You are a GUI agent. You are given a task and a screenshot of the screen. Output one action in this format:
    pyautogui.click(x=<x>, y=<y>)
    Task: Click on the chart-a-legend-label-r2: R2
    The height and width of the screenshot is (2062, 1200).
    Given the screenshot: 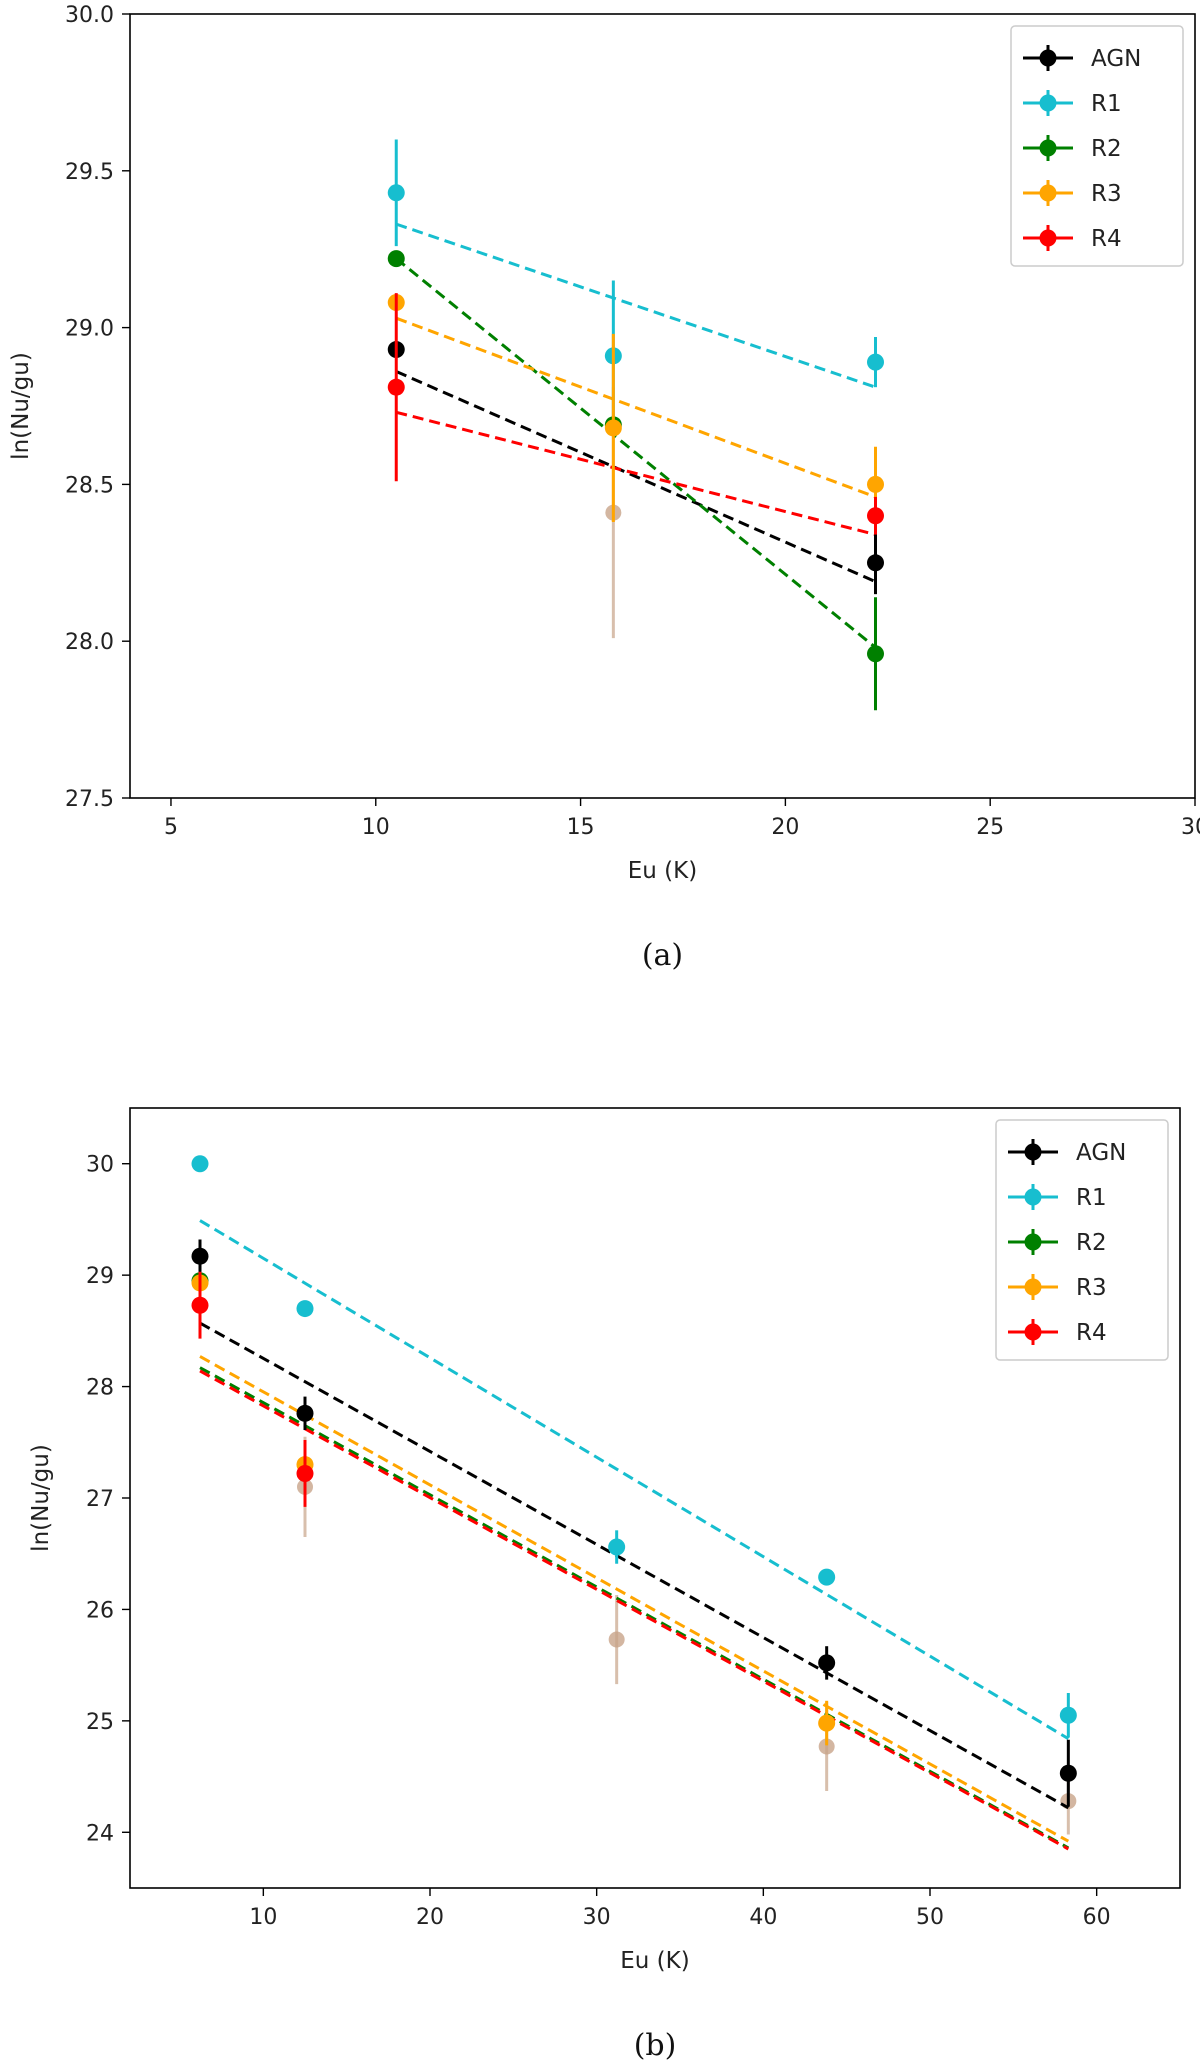 What is the action you would take?
    pyautogui.click(x=1106, y=149)
    